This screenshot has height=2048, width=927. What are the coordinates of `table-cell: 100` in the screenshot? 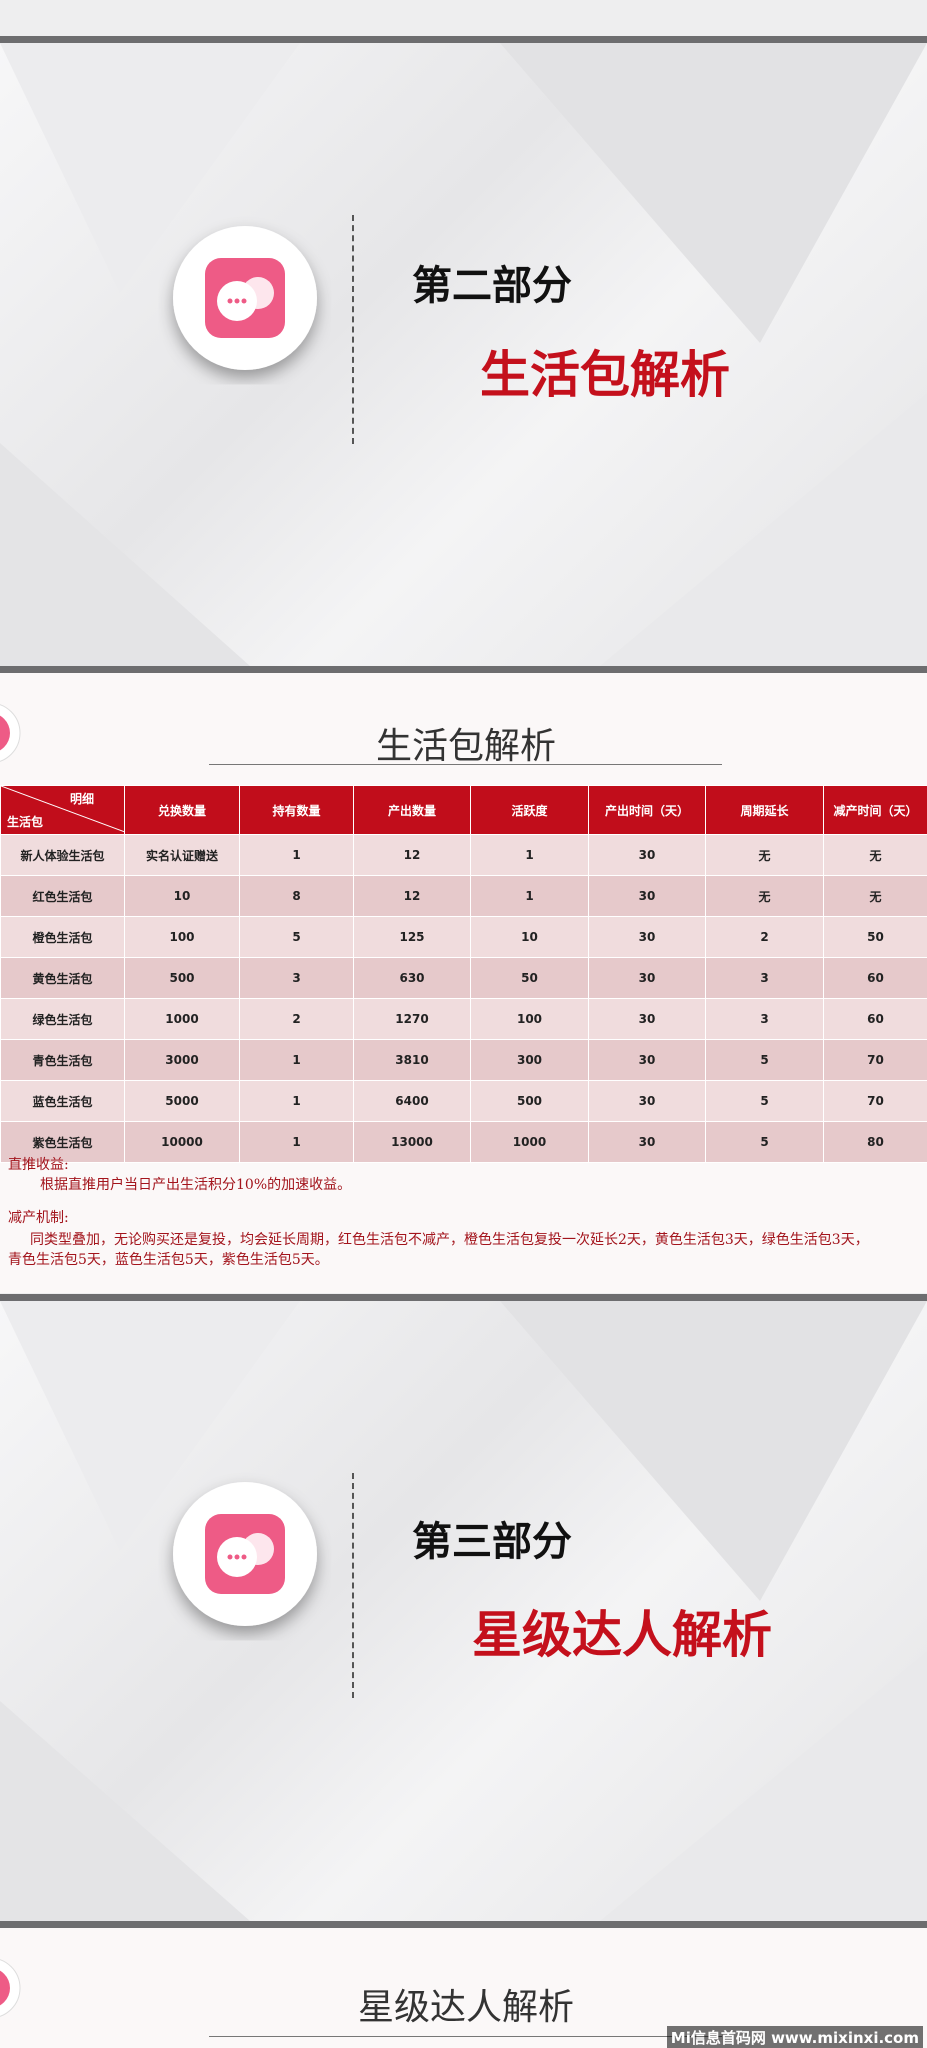 It's located at (182, 937).